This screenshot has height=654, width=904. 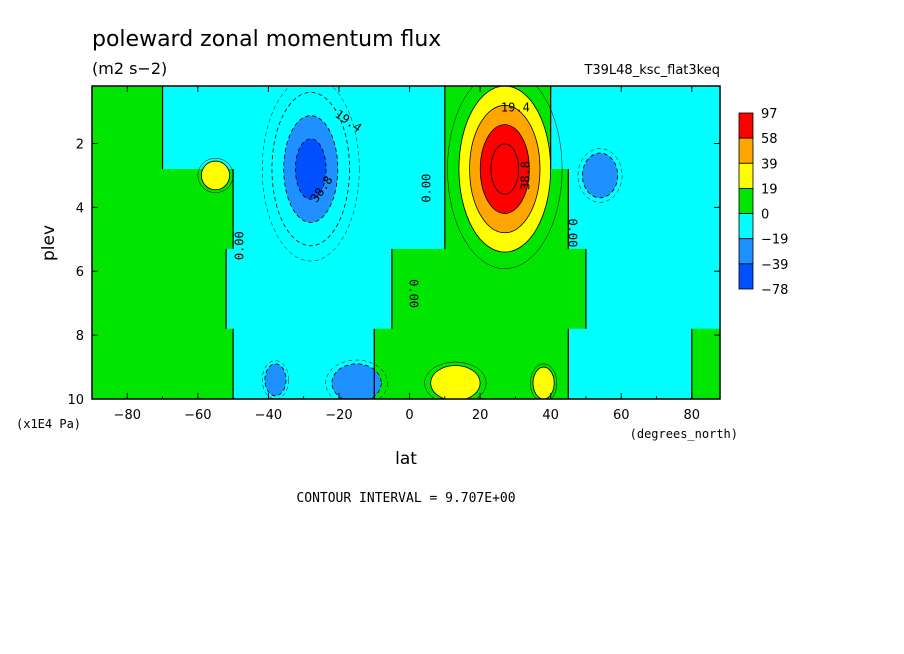 I want to click on contour-labels: 19.4 19.438.8 38.80.000.000.000.00, so click(x=406, y=205).